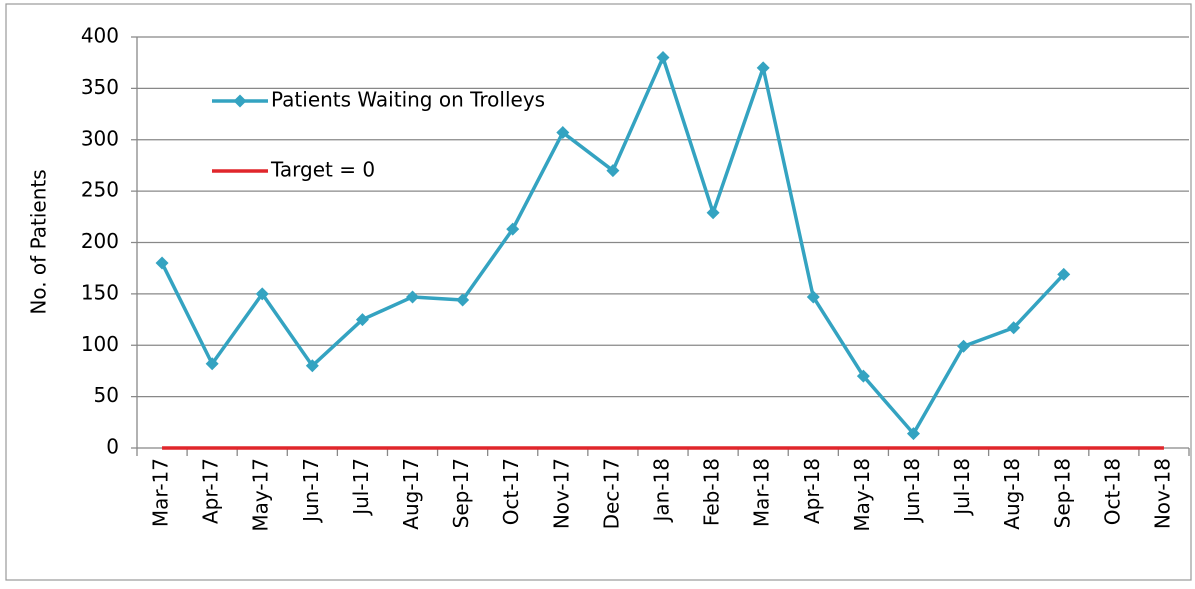 This screenshot has height=589, width=1195. What do you see at coordinates (106, 395) in the screenshot?
I see `y-tick-label: 50` at bounding box center [106, 395].